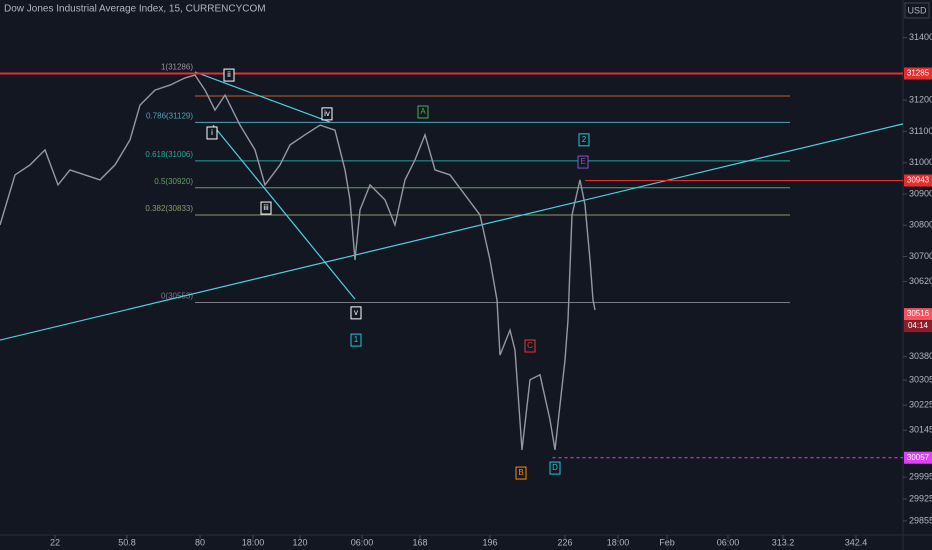 This screenshot has height=550, width=932. Describe the element at coordinates (173, 181) in the screenshot. I see `fib-level-label: 0.5(30920)` at that location.